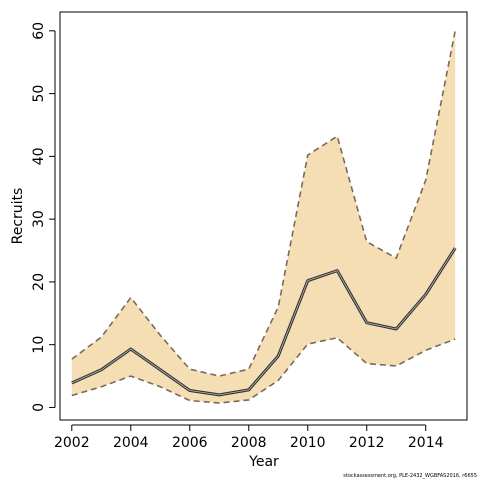 The width and height of the screenshot is (480, 480). Describe the element at coordinates (308, 443) in the screenshot. I see `x-tick-label: 2010` at that location.